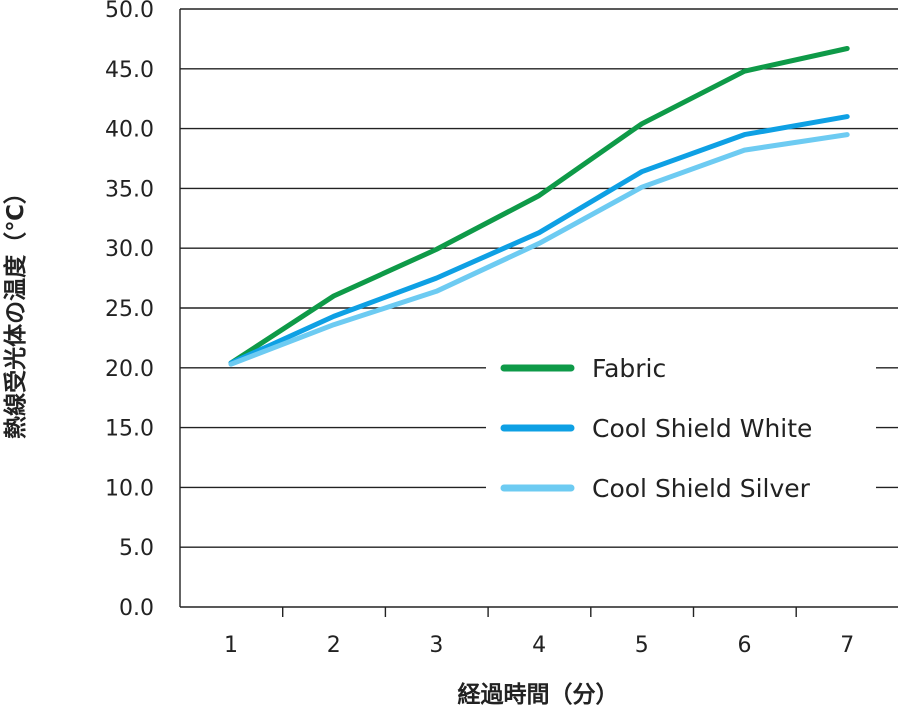 Image resolution: width=898 pixels, height=711 pixels. What do you see at coordinates (539, 645) in the screenshot?
I see `x-tick-label: 4` at bounding box center [539, 645].